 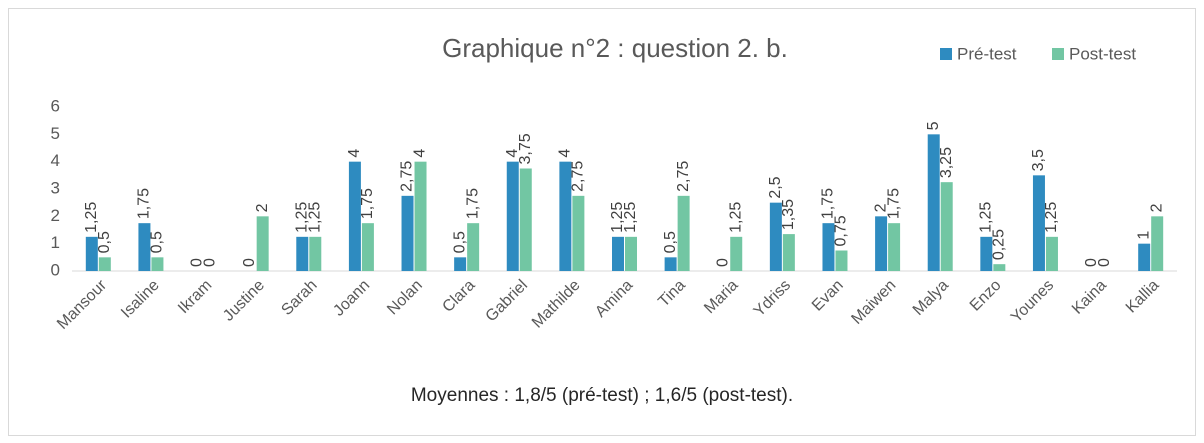 I want to click on legend-label: Pré-test, so click(x=987, y=53).